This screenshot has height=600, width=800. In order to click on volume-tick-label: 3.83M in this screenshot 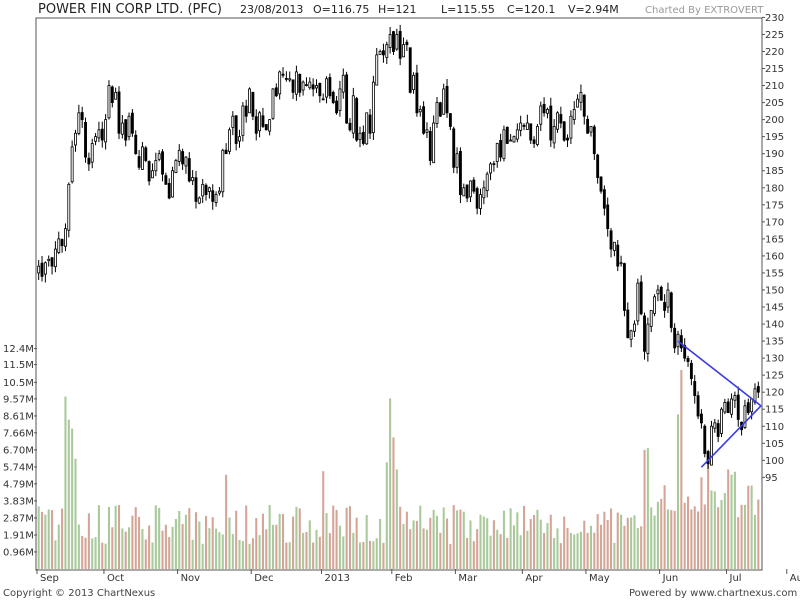, I will do `click(18, 501)`.